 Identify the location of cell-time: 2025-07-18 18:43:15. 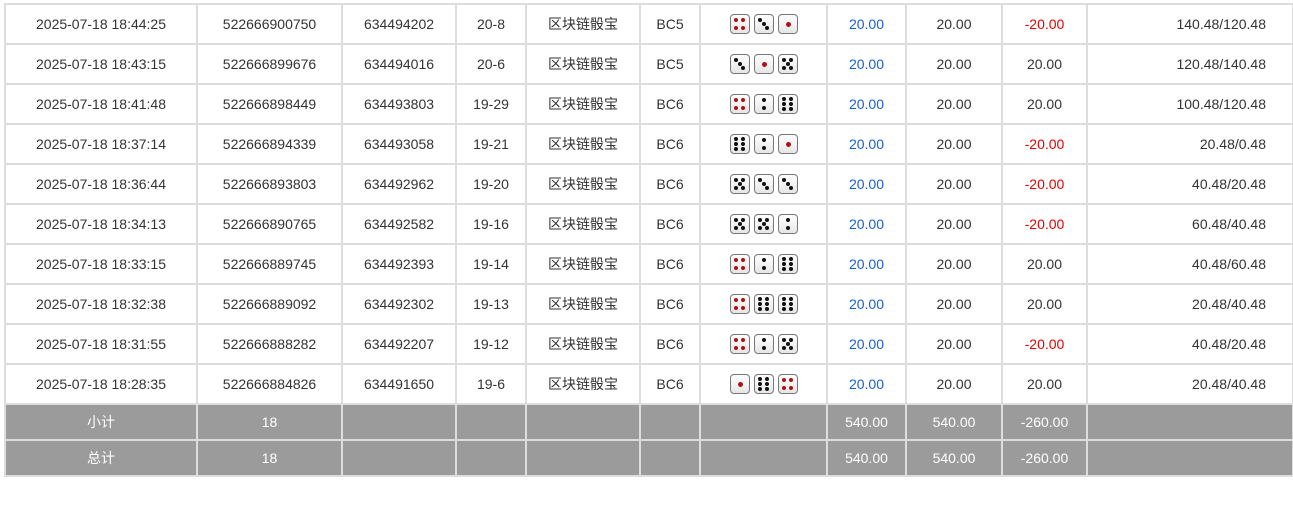
(101, 64).